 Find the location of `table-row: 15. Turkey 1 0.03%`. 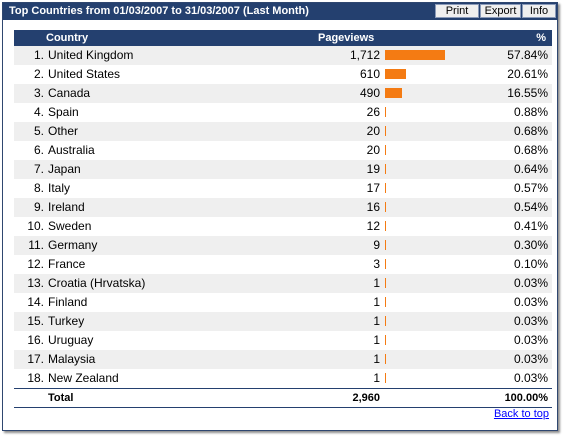

table-row: 15. Turkey 1 0.03% is located at coordinates (283, 321).